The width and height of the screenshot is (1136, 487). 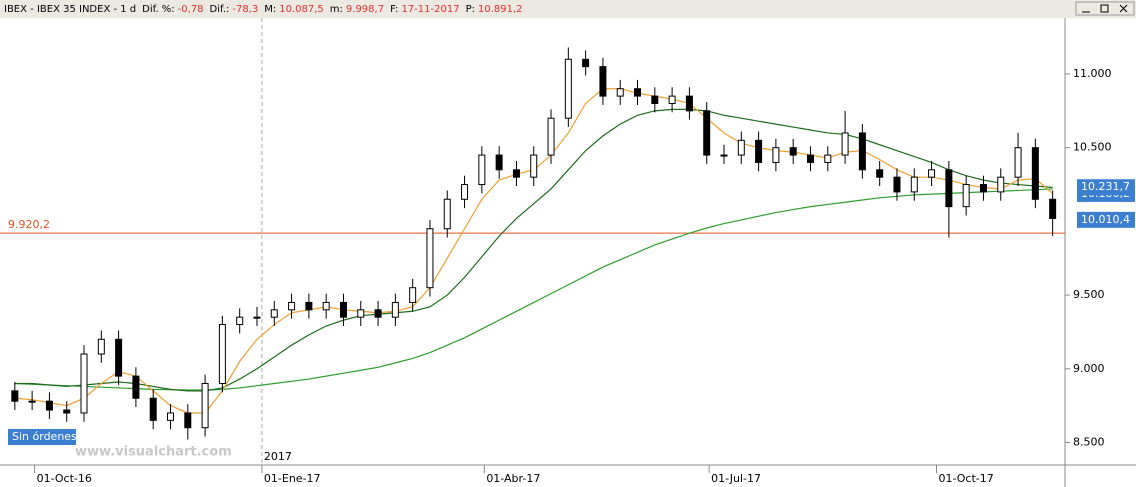 What do you see at coordinates (336, 9) in the screenshot?
I see `header-field-label: m:` at bounding box center [336, 9].